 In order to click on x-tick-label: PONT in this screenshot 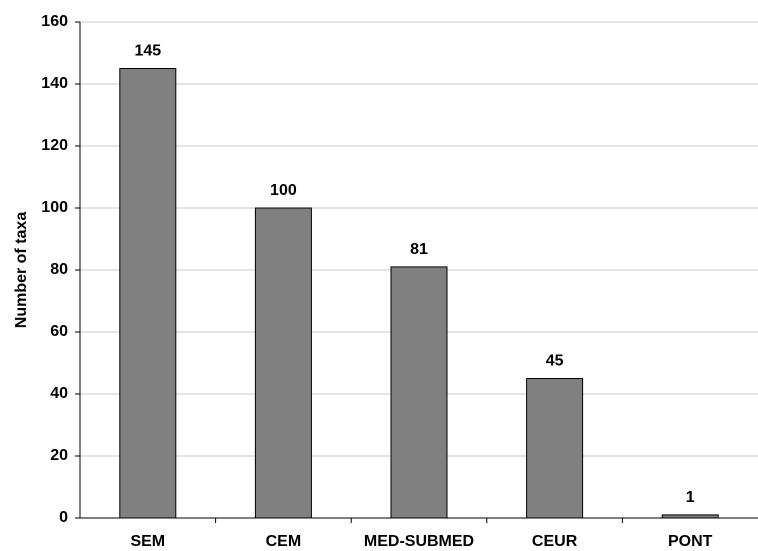, I will do `click(690, 541)`.